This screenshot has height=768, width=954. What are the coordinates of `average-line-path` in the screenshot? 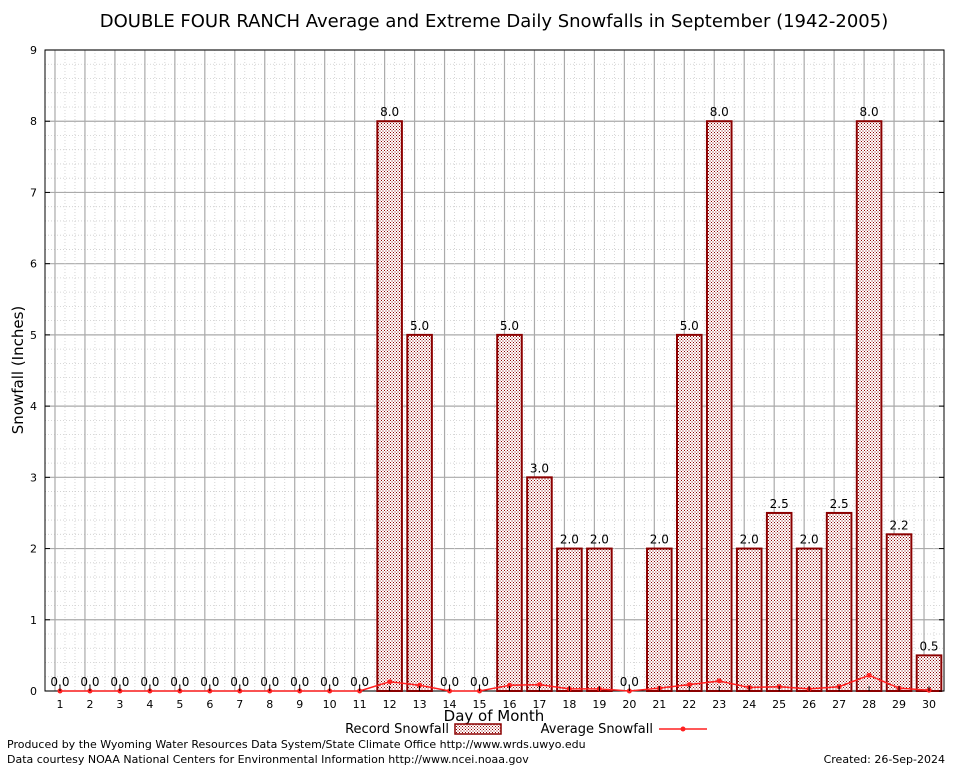 It's located at (494, 683).